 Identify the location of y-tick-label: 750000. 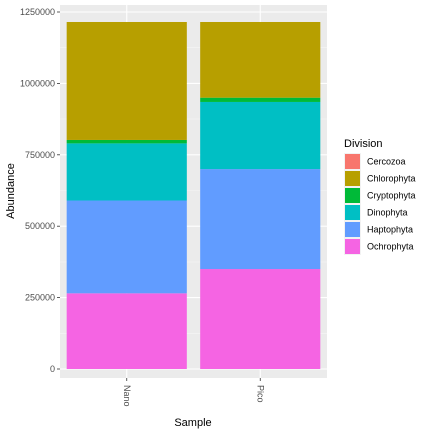
(40, 155).